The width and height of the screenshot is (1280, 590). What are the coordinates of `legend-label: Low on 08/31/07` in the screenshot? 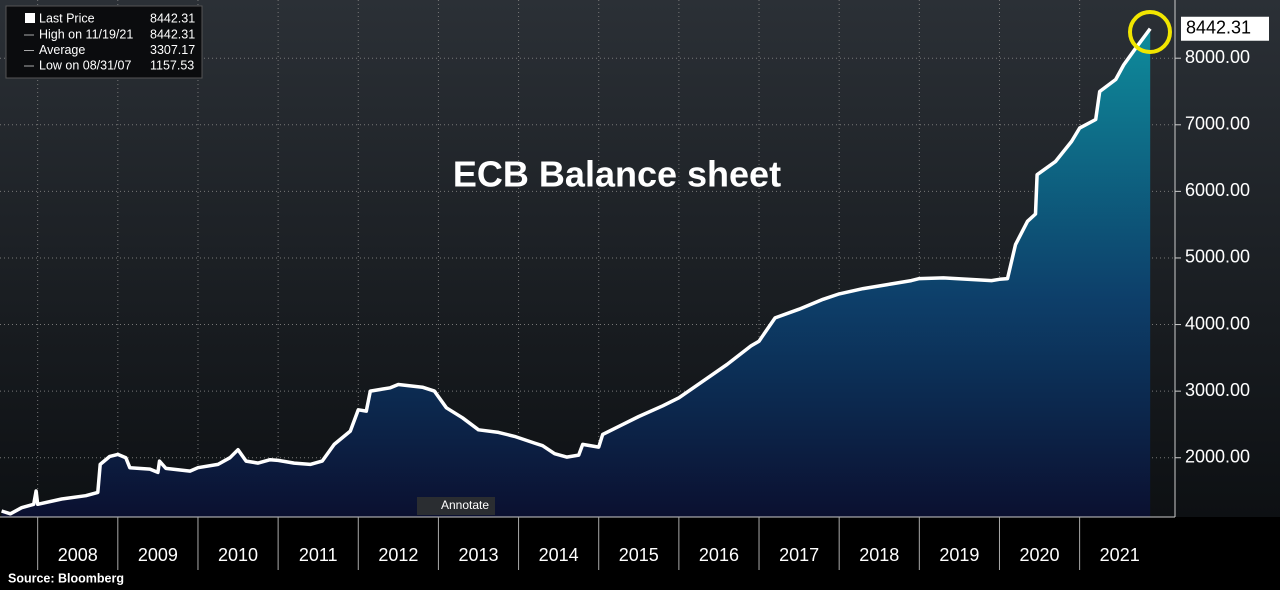 It's located at (85, 65).